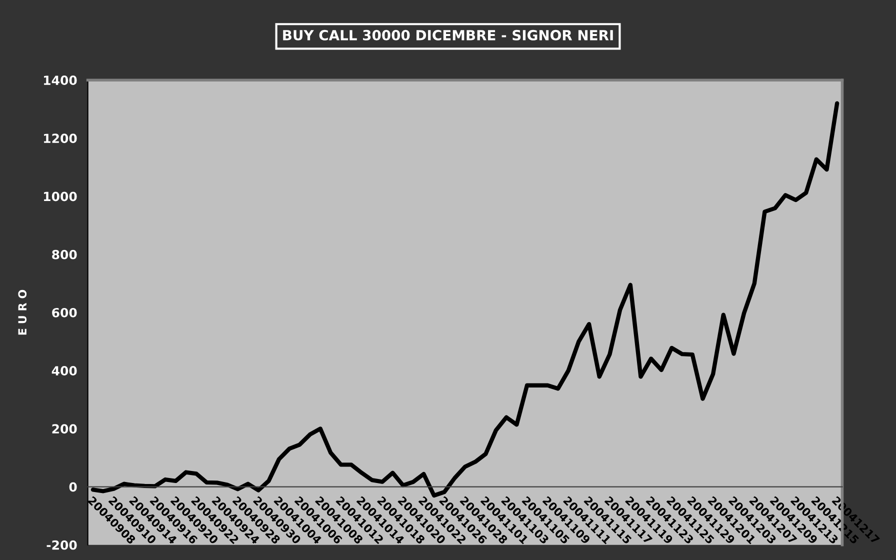  What do you see at coordinates (64, 429) in the screenshot?
I see `y-tick-label: 200` at bounding box center [64, 429].